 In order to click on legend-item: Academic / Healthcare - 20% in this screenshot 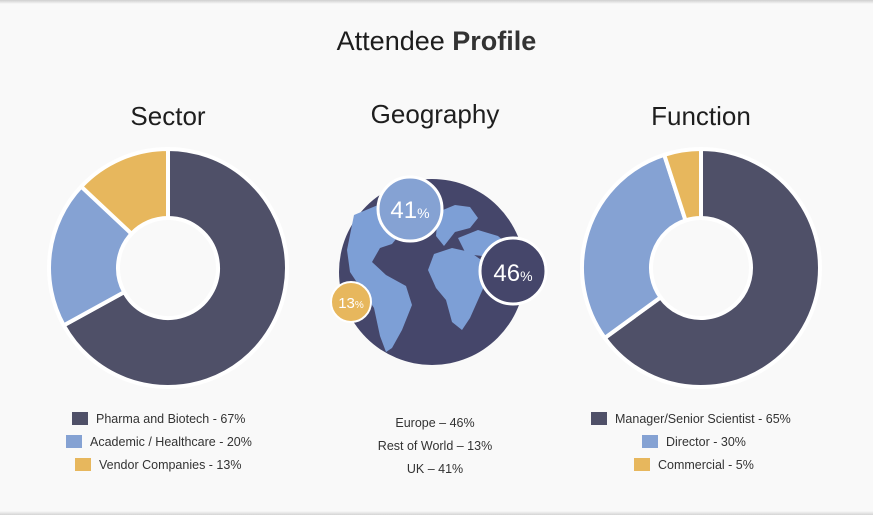, I will do `click(159, 441)`.